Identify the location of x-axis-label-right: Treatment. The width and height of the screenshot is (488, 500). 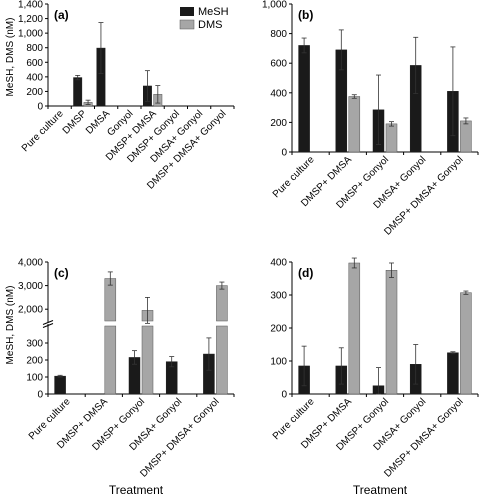
(380, 490).